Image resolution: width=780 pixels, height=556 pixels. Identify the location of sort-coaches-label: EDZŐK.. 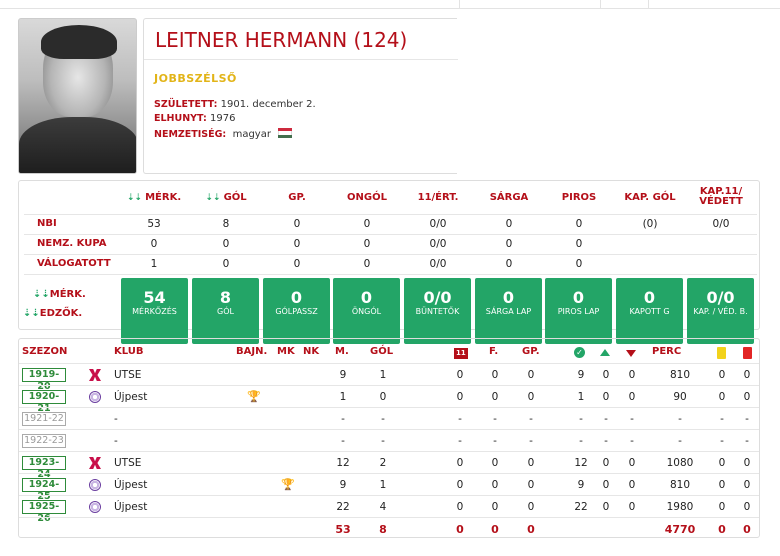
(61, 313).